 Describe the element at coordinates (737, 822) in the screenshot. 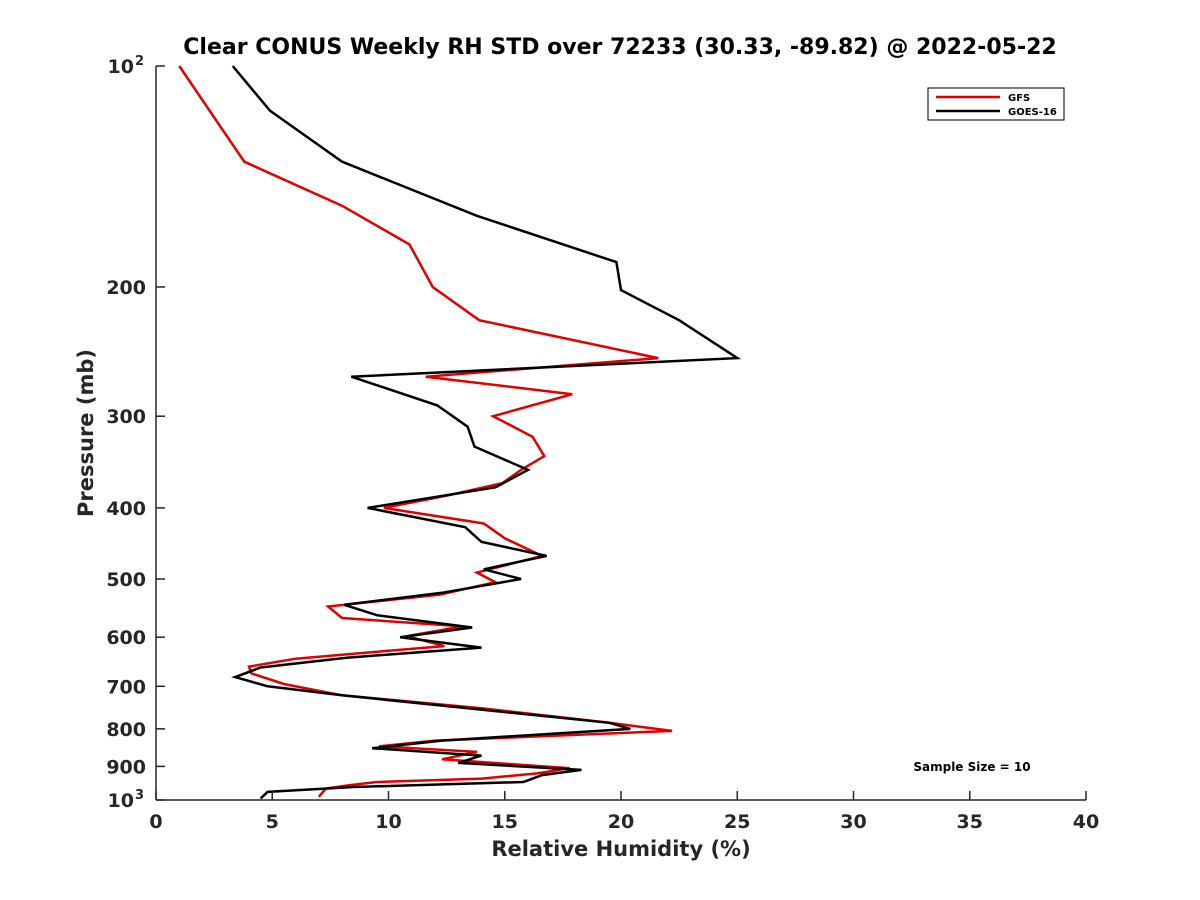

I see `x-tick-label: 25` at that location.